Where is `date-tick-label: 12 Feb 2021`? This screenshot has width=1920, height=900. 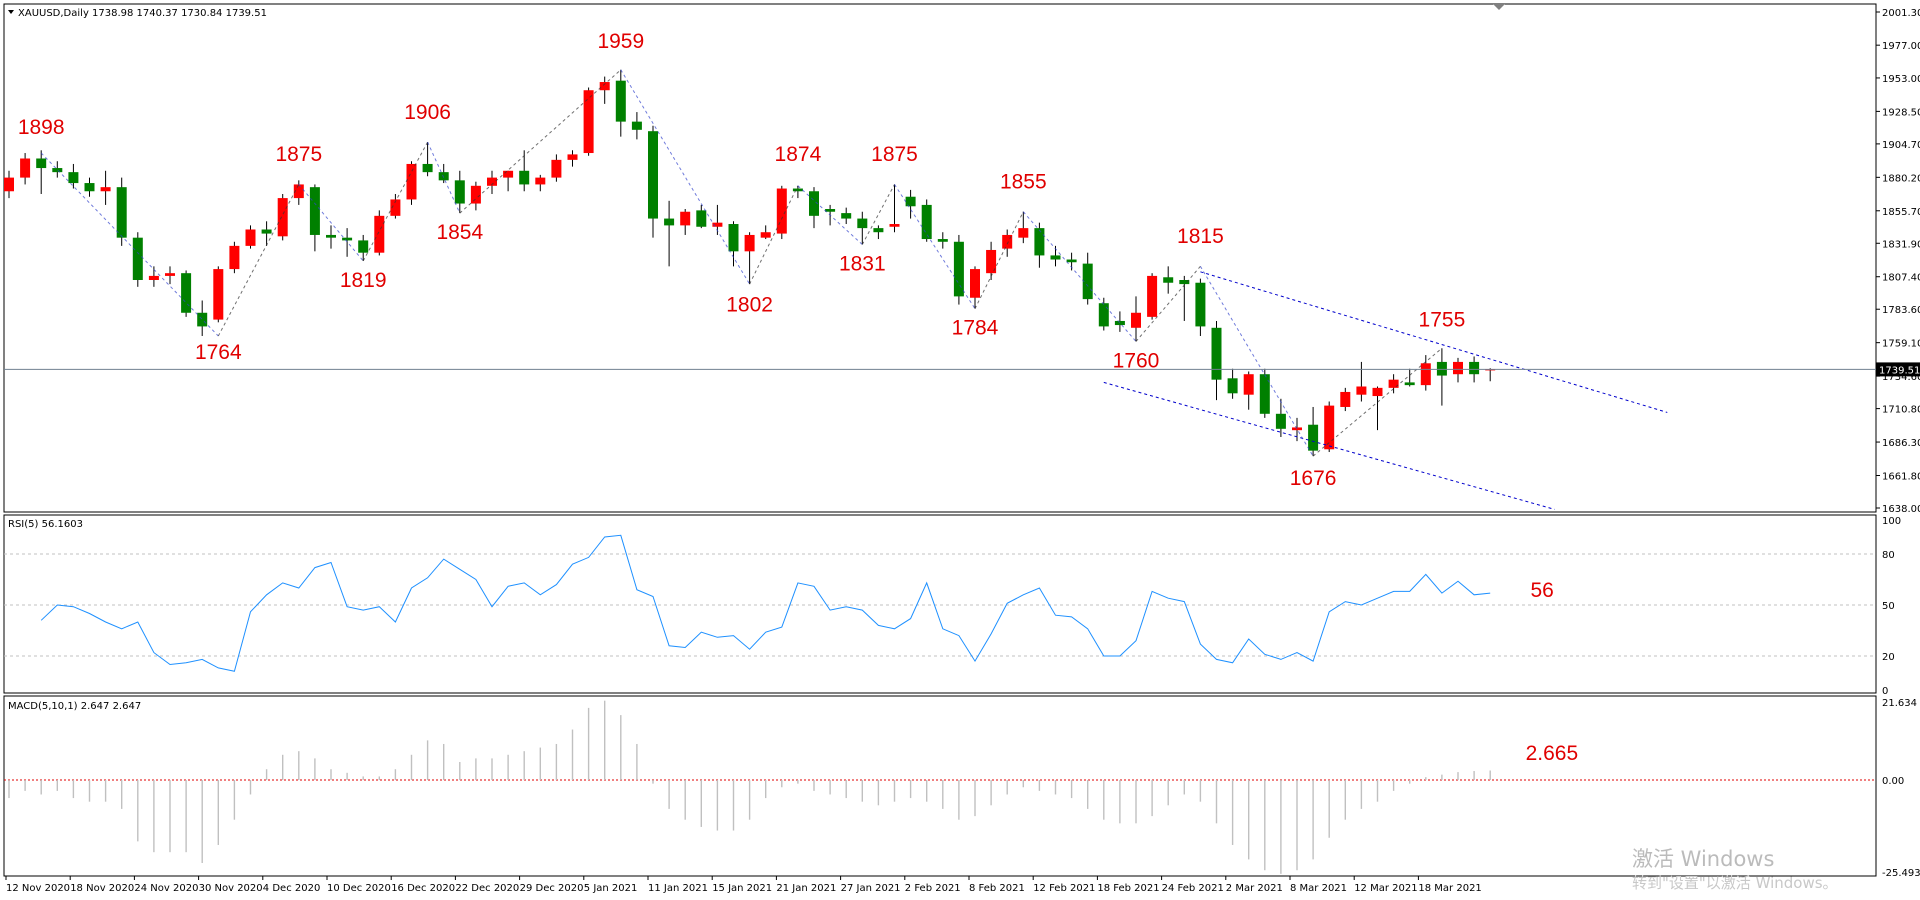
date-tick-label: 12 Feb 2021 is located at coordinates (1064, 888).